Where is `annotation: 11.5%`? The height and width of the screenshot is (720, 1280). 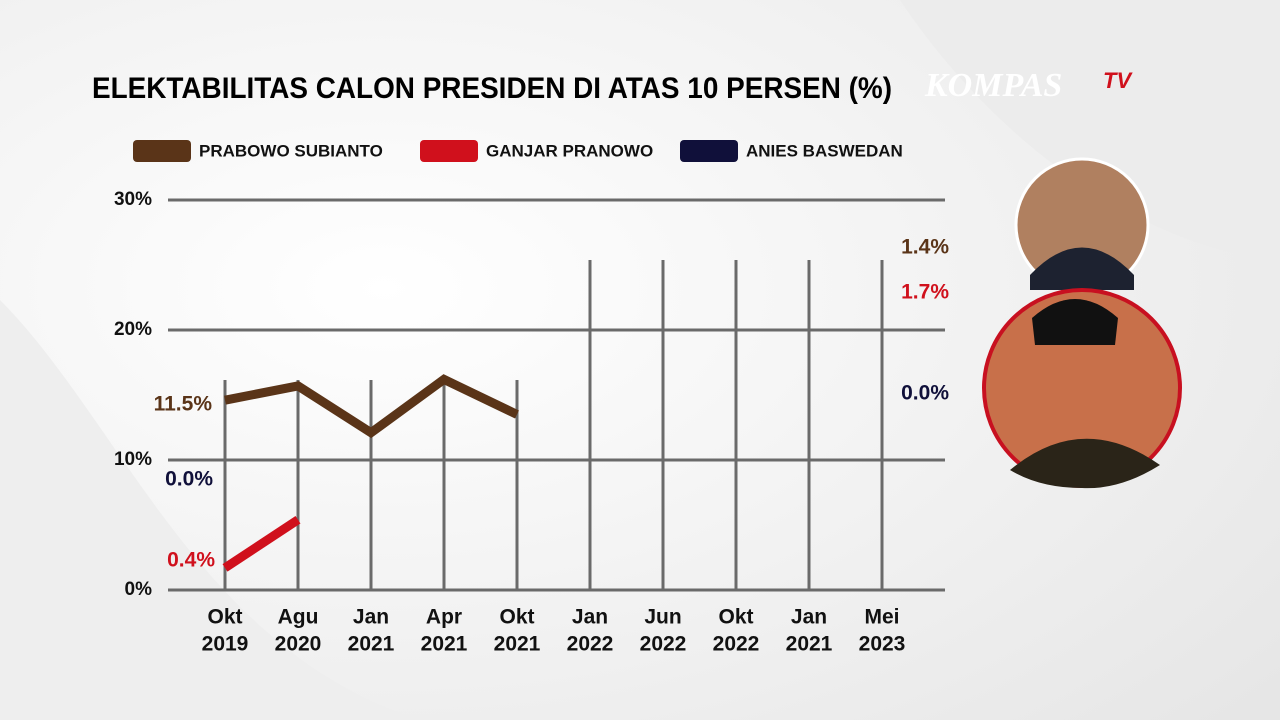 annotation: 11.5% is located at coordinates (183, 404).